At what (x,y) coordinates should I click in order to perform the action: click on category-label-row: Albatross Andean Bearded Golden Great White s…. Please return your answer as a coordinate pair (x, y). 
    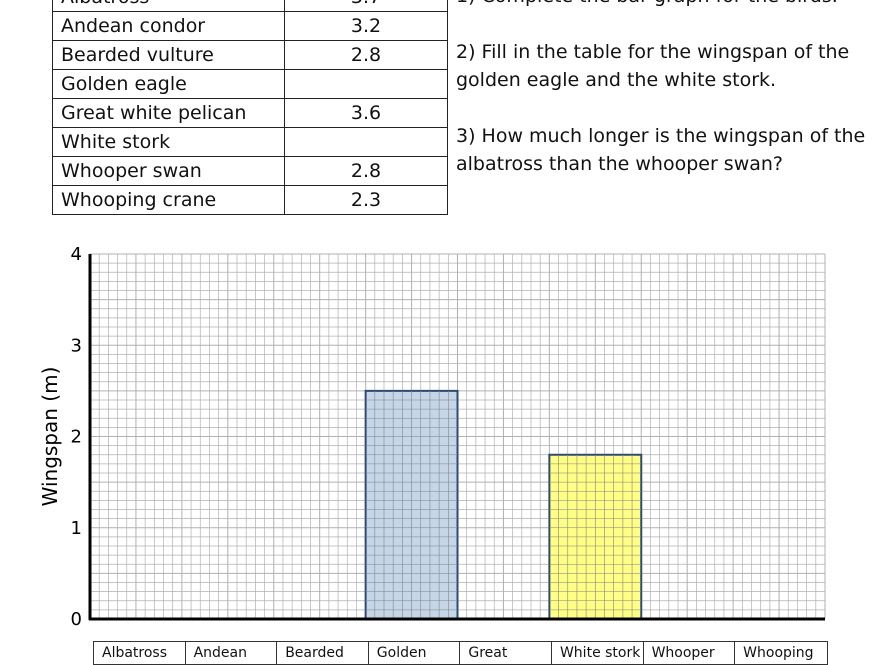
    Looking at the image, I should click on (460, 653).